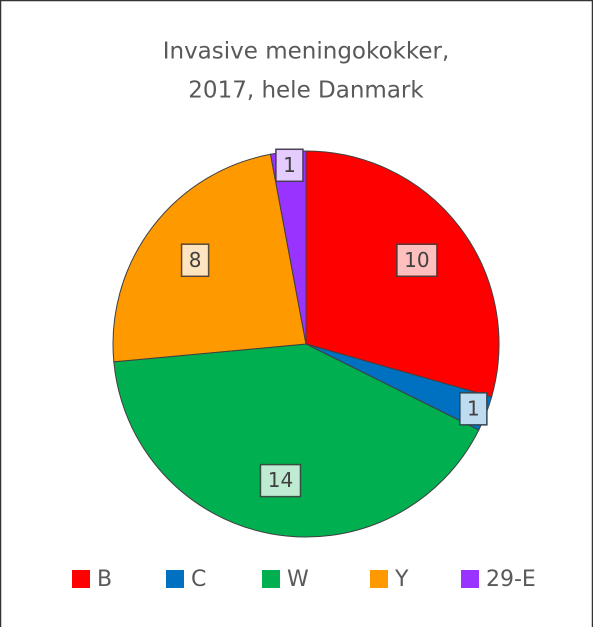 The image size is (593, 627). I want to click on chart-title: Invasive meningokokker,, so click(306, 52).